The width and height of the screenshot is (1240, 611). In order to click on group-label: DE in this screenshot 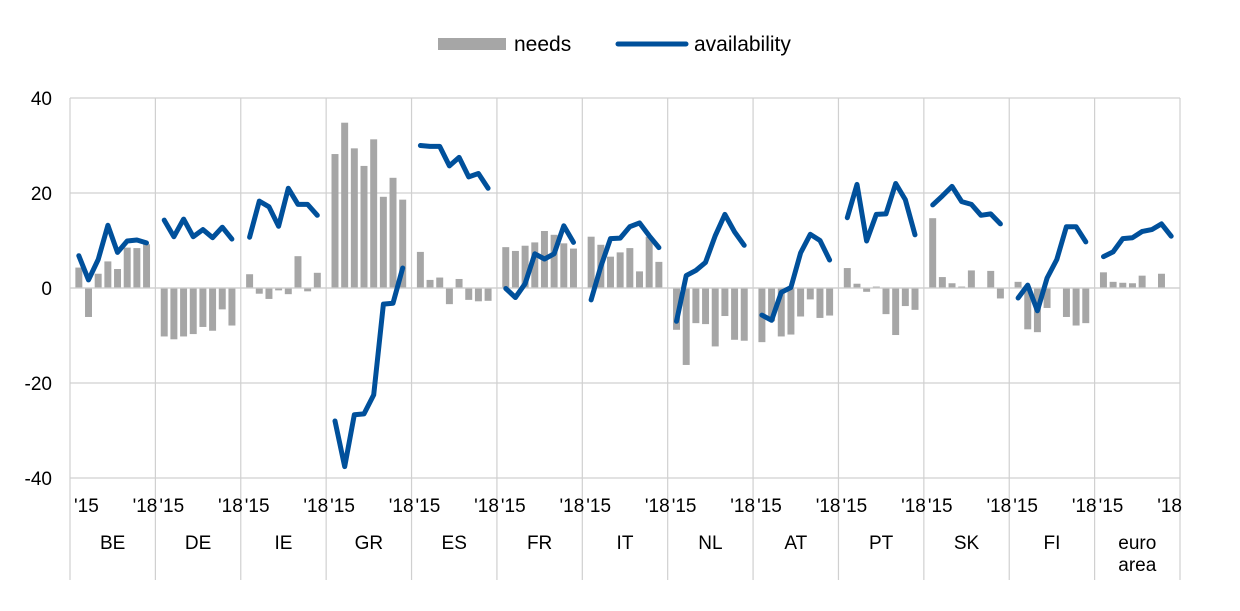, I will do `click(198, 543)`.